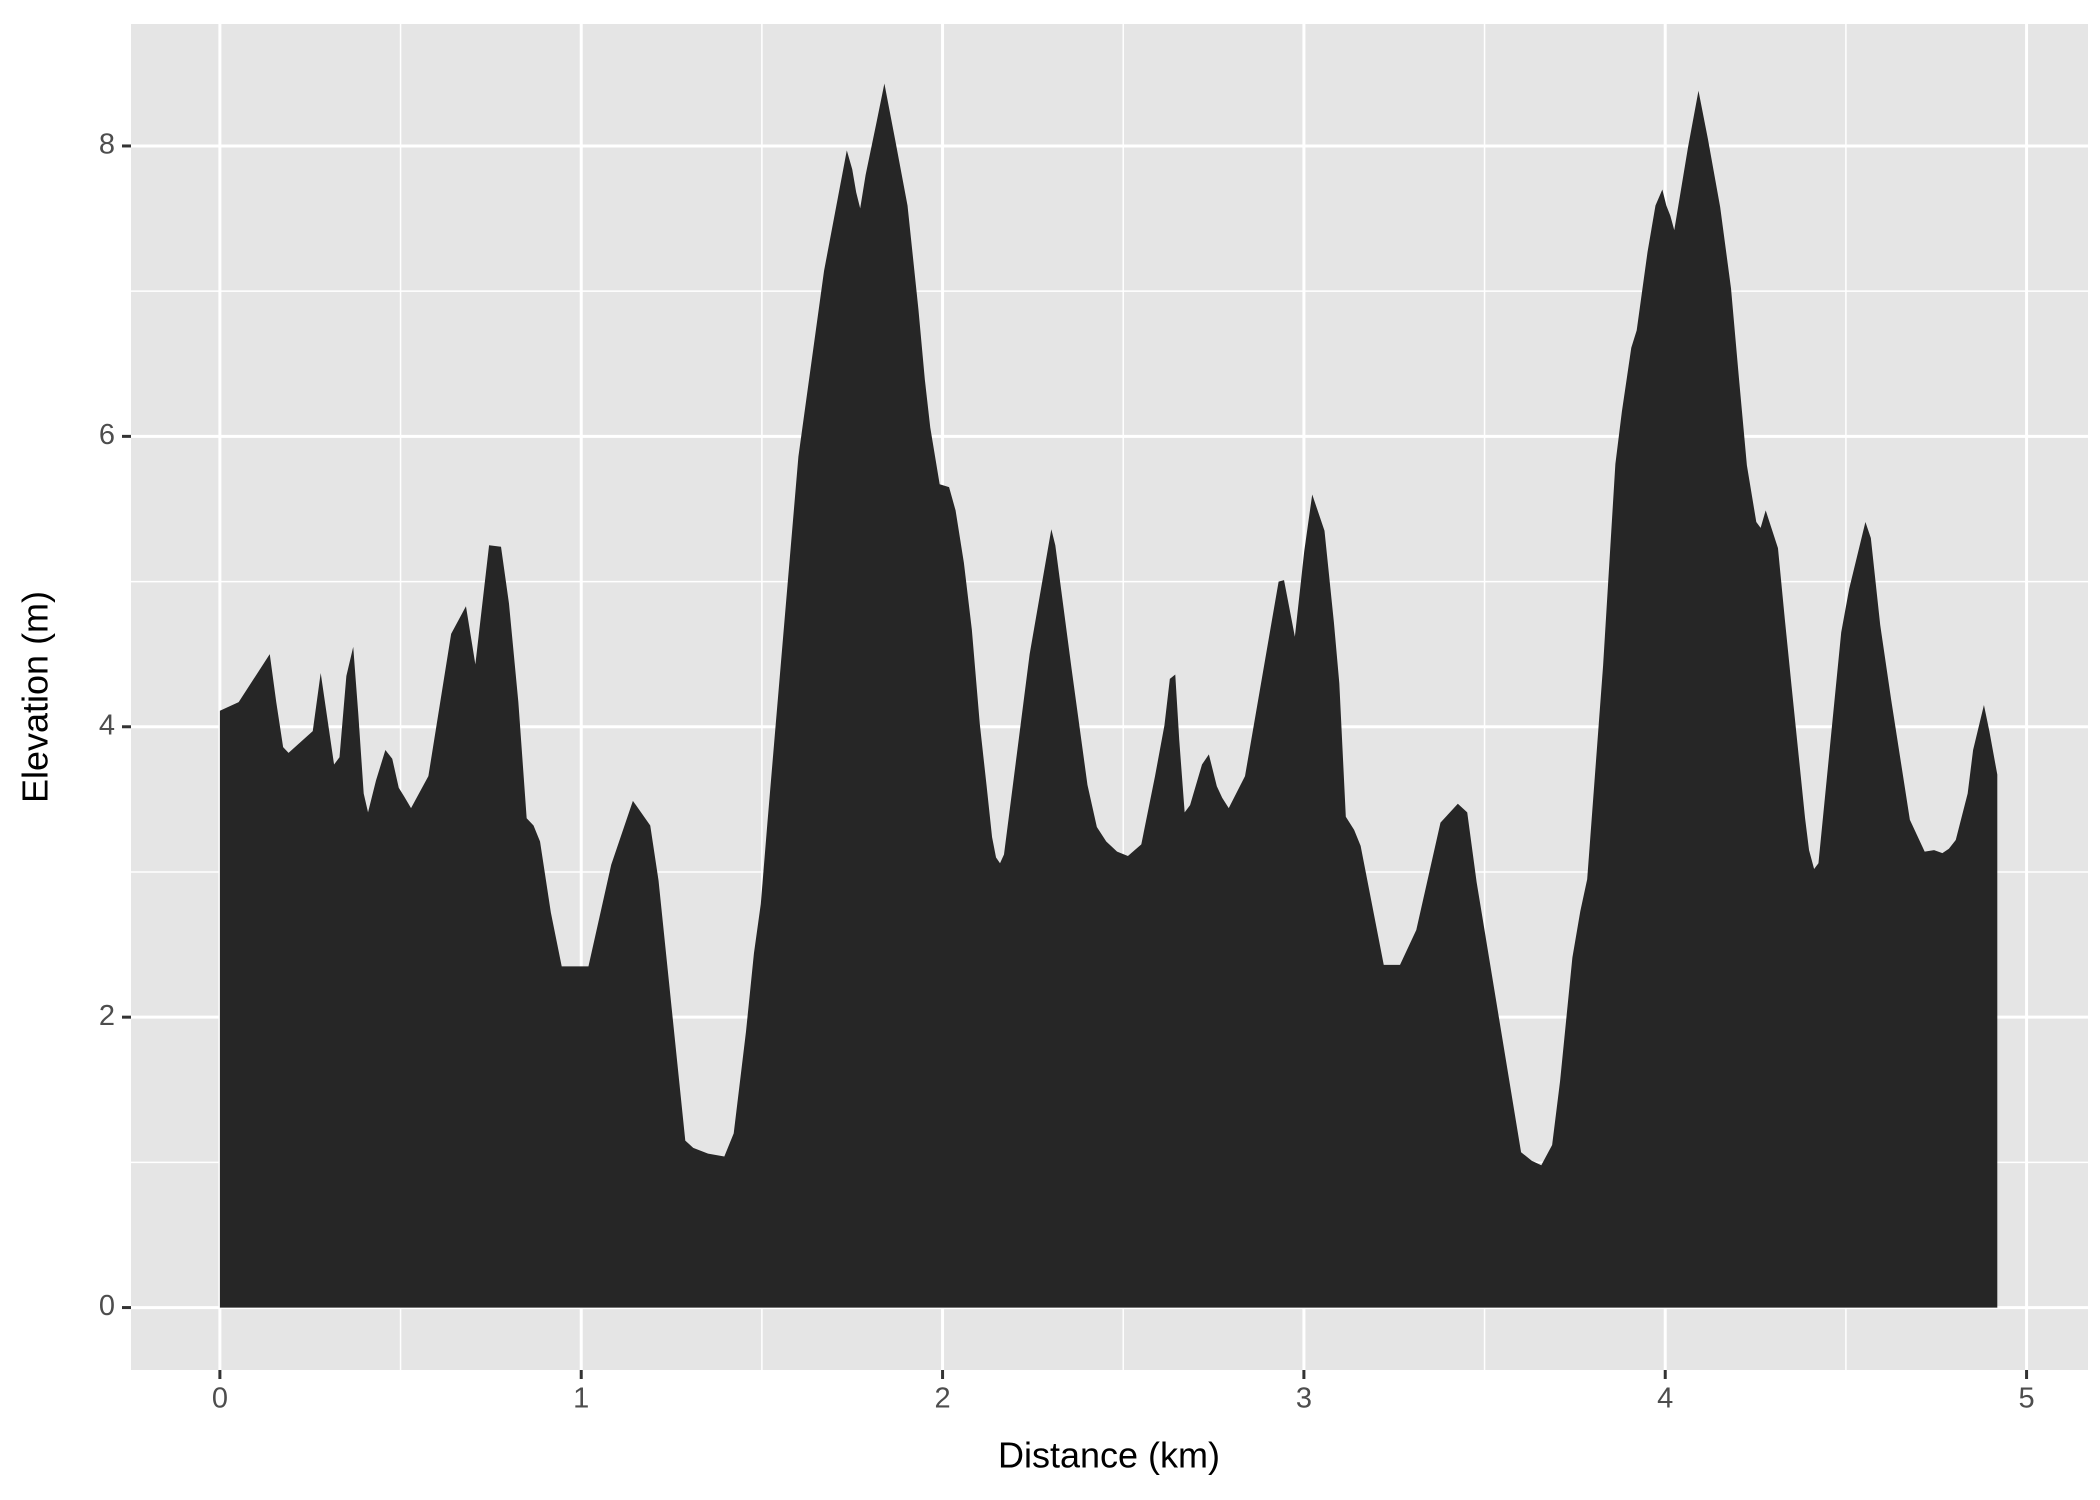 This screenshot has width=2100, height=1500. Describe the element at coordinates (942, 1399) in the screenshot. I see `x-tick-label: 2` at that location.